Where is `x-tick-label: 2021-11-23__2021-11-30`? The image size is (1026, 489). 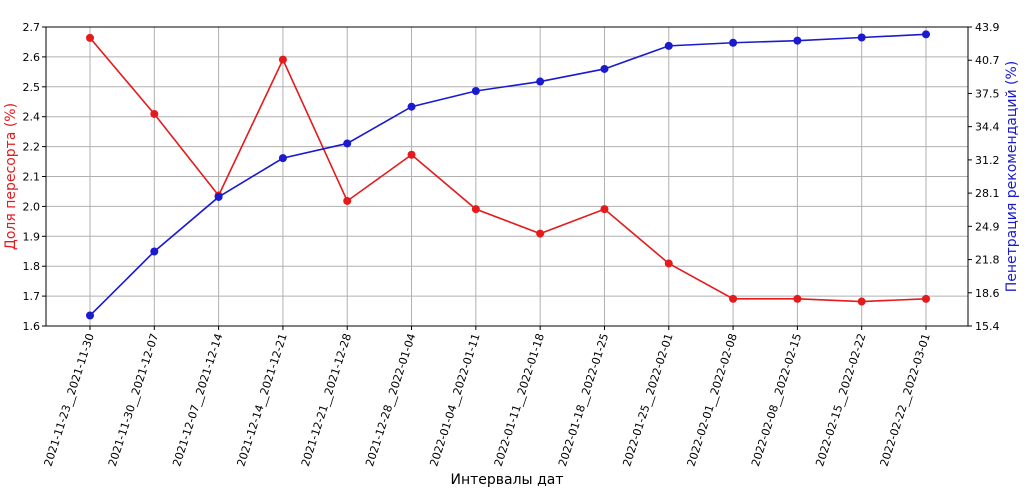 x-tick-label: 2021-11-23__2021-11-30 is located at coordinates (69, 400).